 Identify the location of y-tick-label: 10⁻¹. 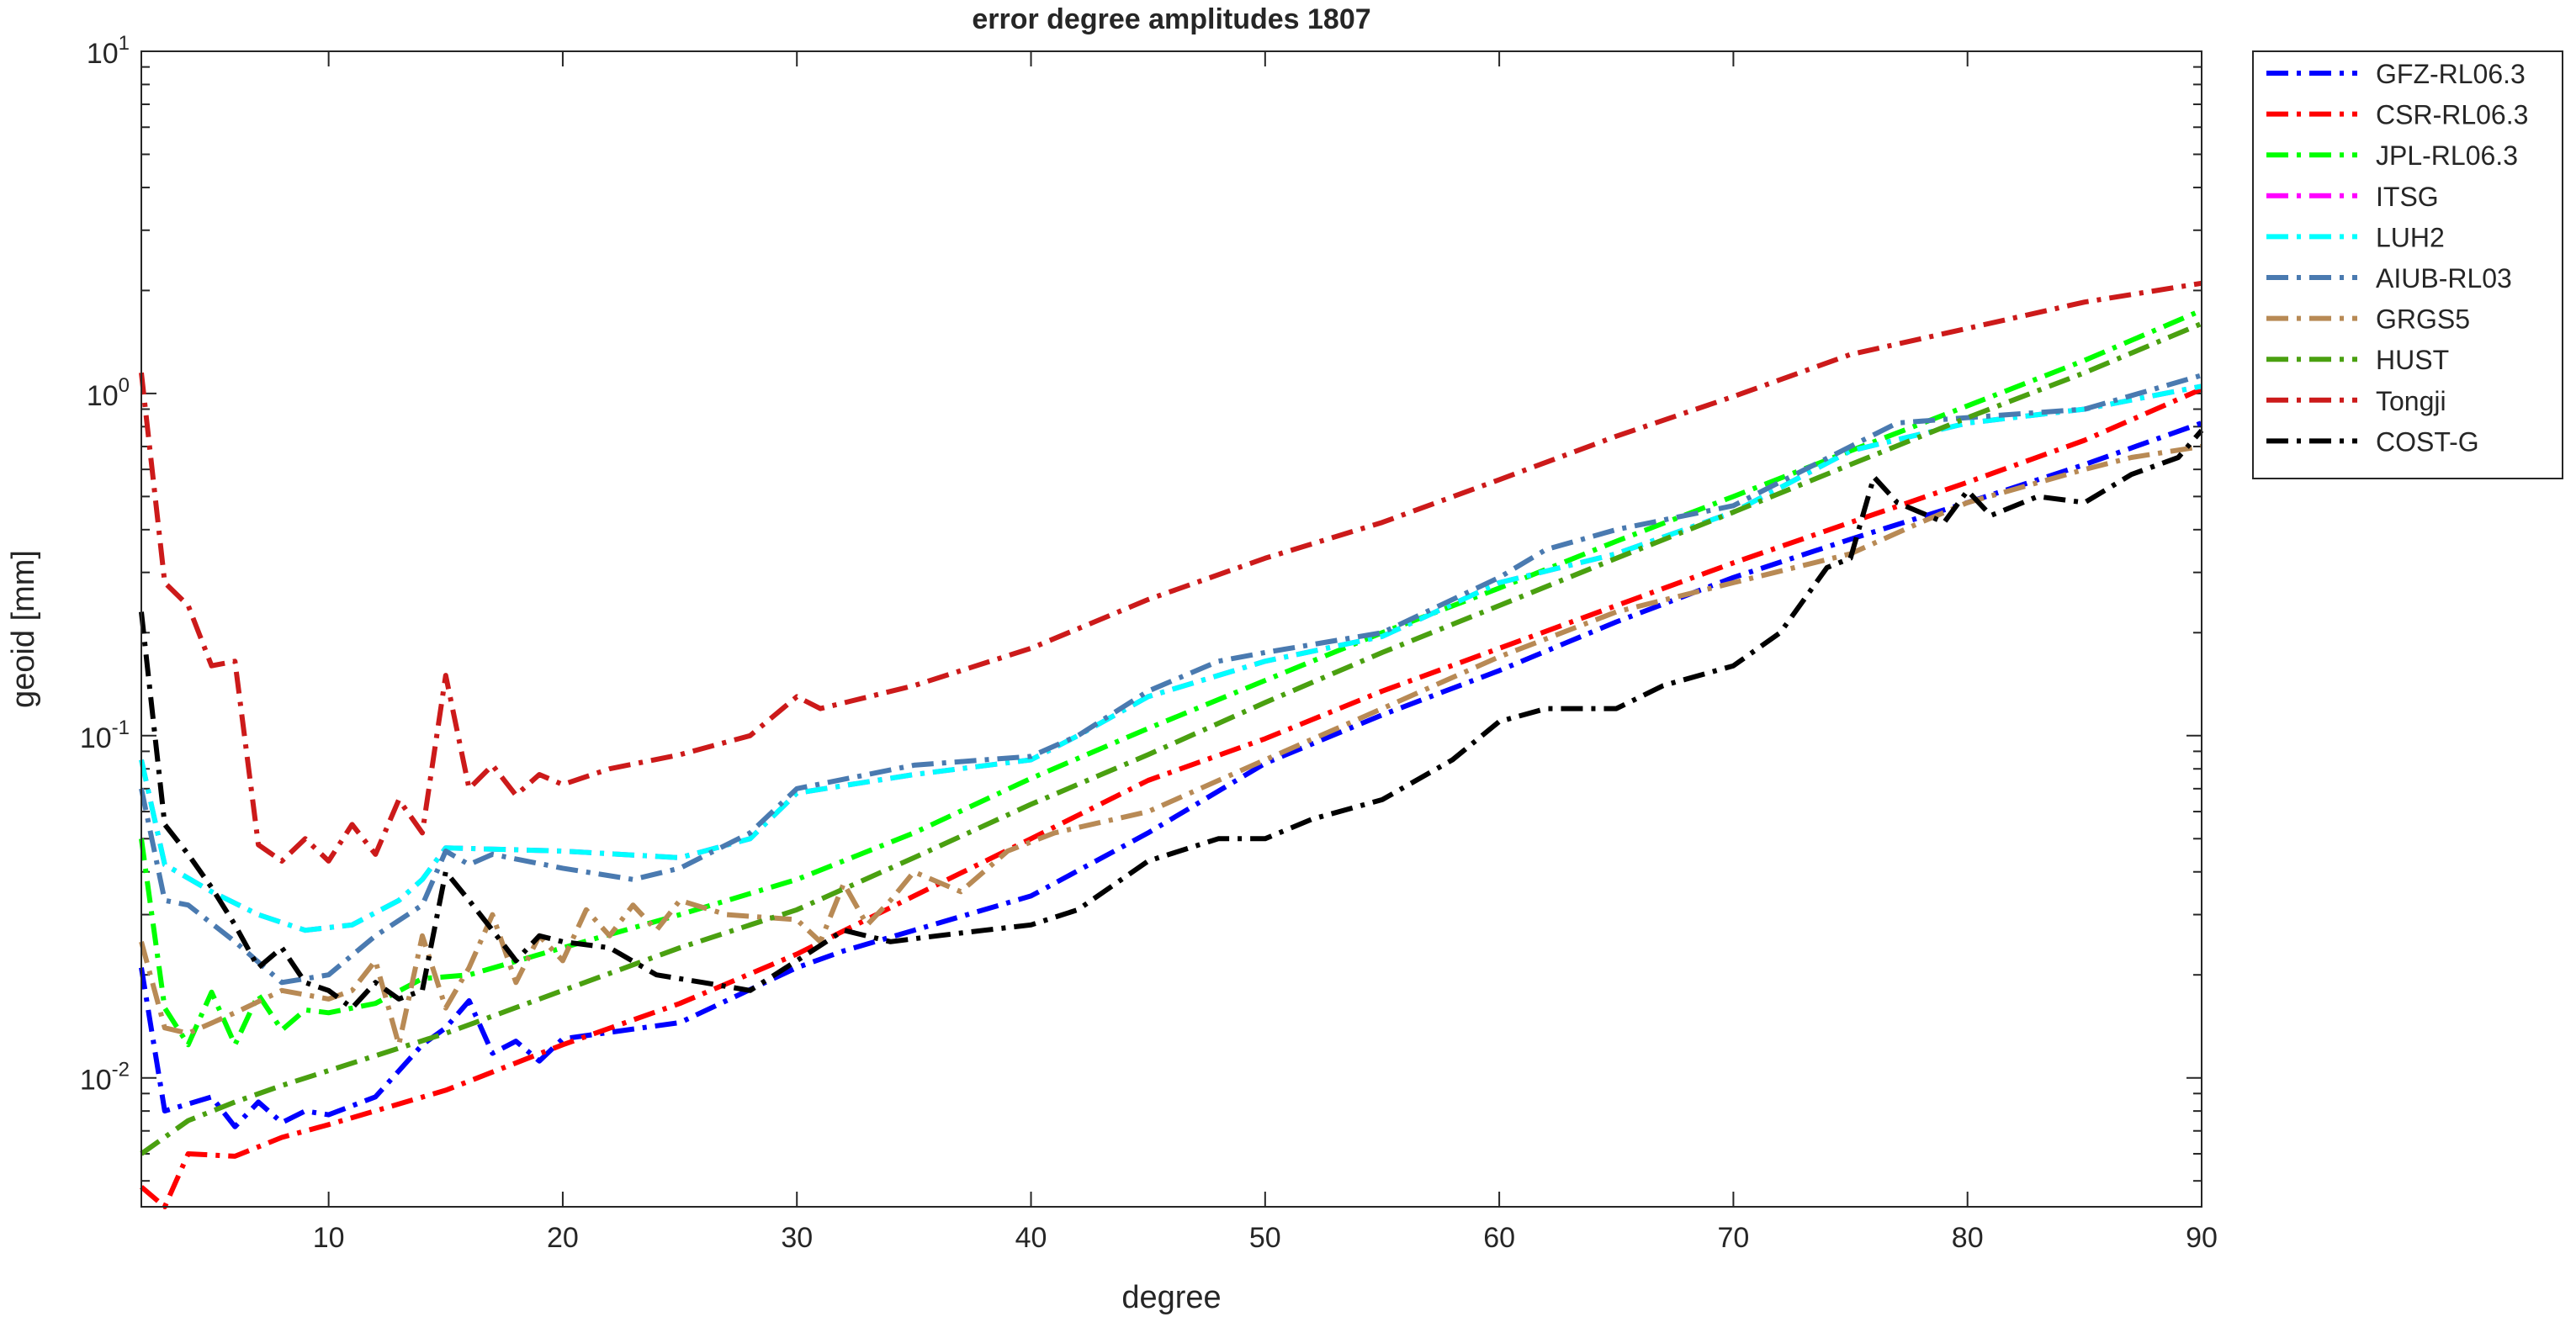
(105, 736).